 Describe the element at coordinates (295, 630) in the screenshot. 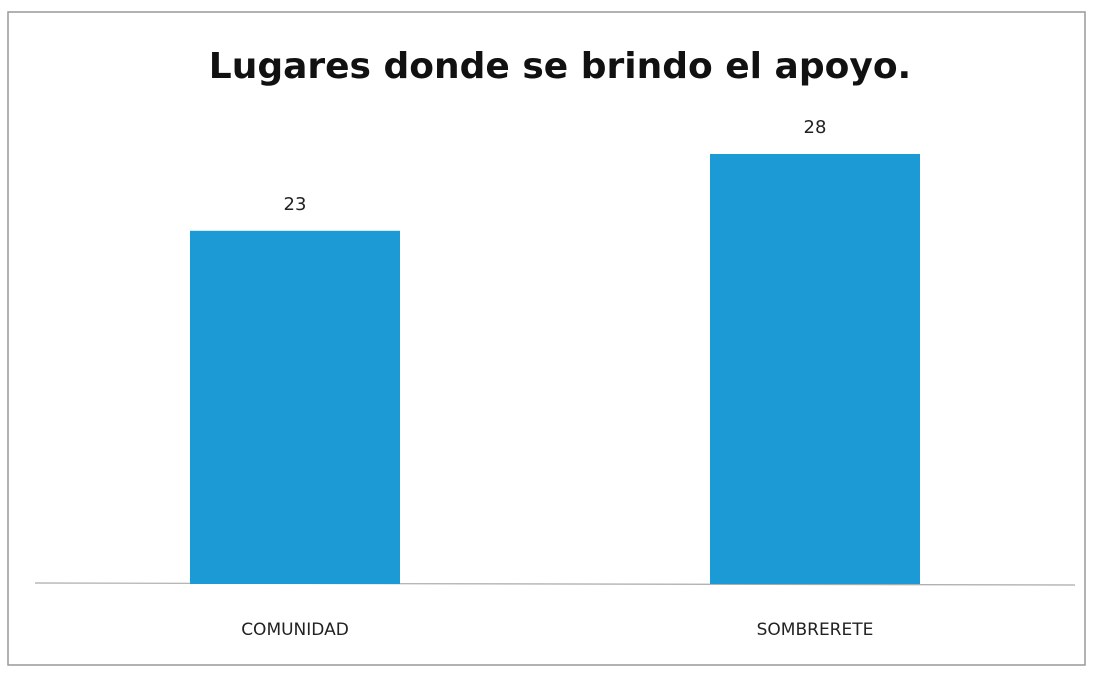

I see `x-tick-label: COMUNIDAD` at that location.